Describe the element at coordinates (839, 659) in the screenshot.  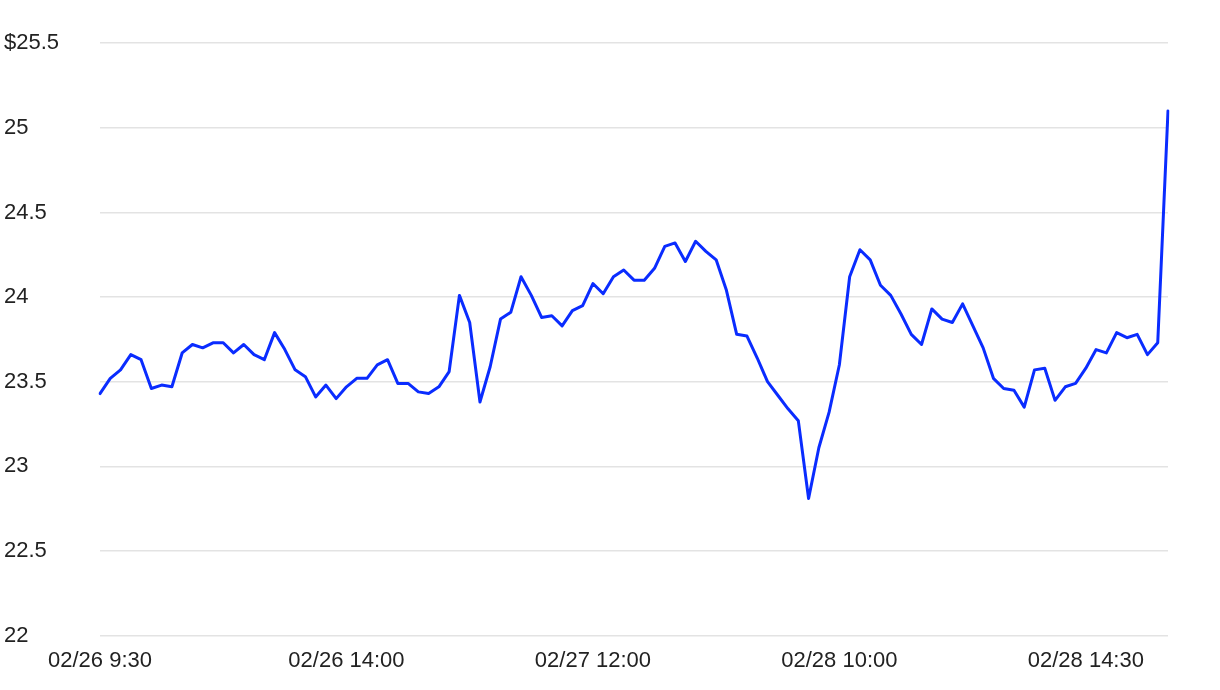
I see `x-tick-label: 02/28 10:00` at that location.